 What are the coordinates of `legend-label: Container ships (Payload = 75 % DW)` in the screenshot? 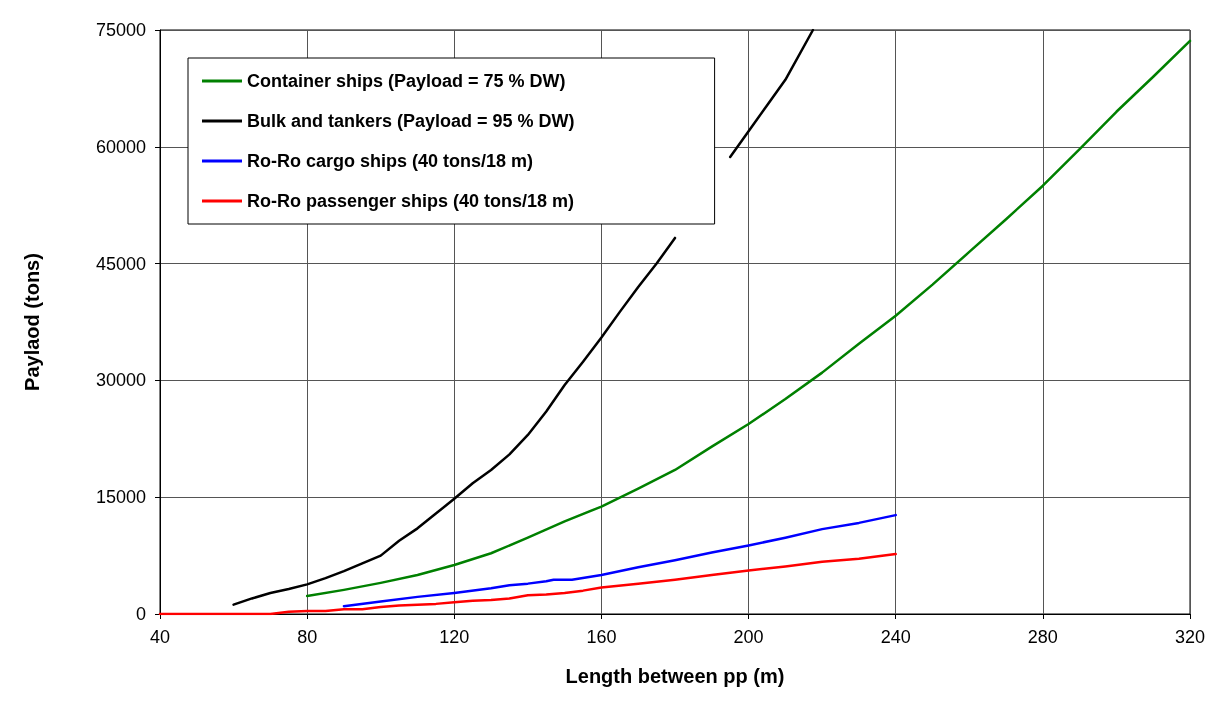 It's located at (406, 81).